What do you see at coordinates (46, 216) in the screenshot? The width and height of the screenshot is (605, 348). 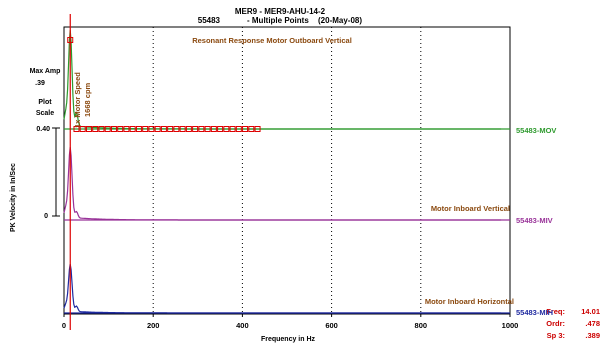 I see `scale-zero-label: 0` at bounding box center [46, 216].